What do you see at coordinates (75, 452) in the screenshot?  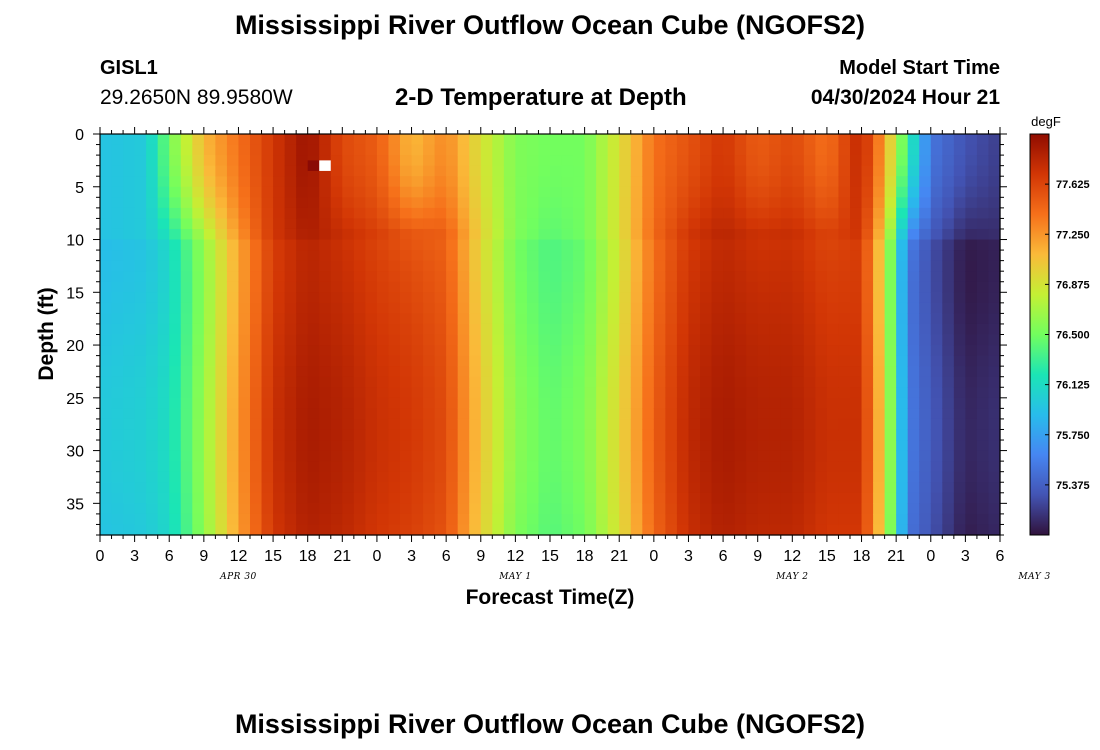 I see `y-tick-label: 30` at bounding box center [75, 452].